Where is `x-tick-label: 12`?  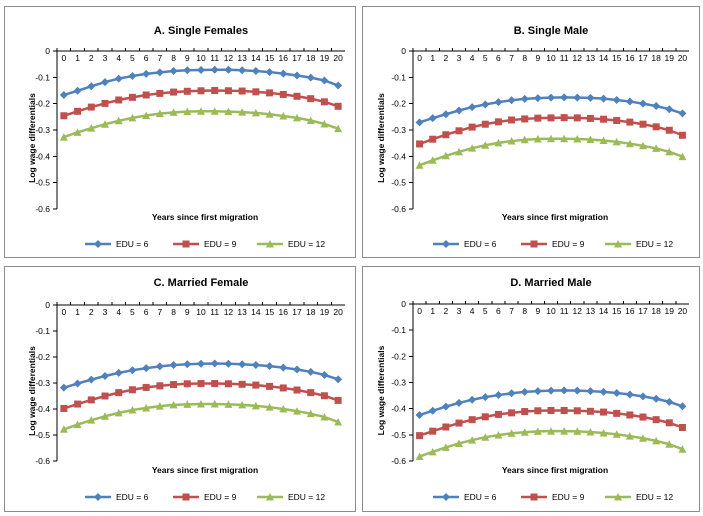 x-tick-label: 12 is located at coordinates (229, 58).